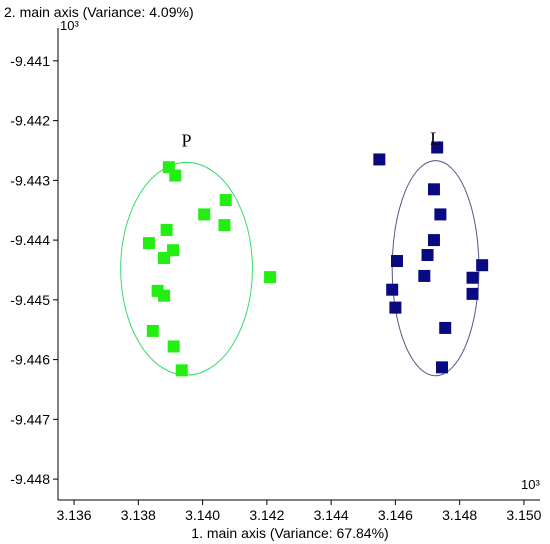 The height and width of the screenshot is (544, 550). Describe the element at coordinates (138, 515) in the screenshot. I see `x-tick-label: 3.138` at that location.